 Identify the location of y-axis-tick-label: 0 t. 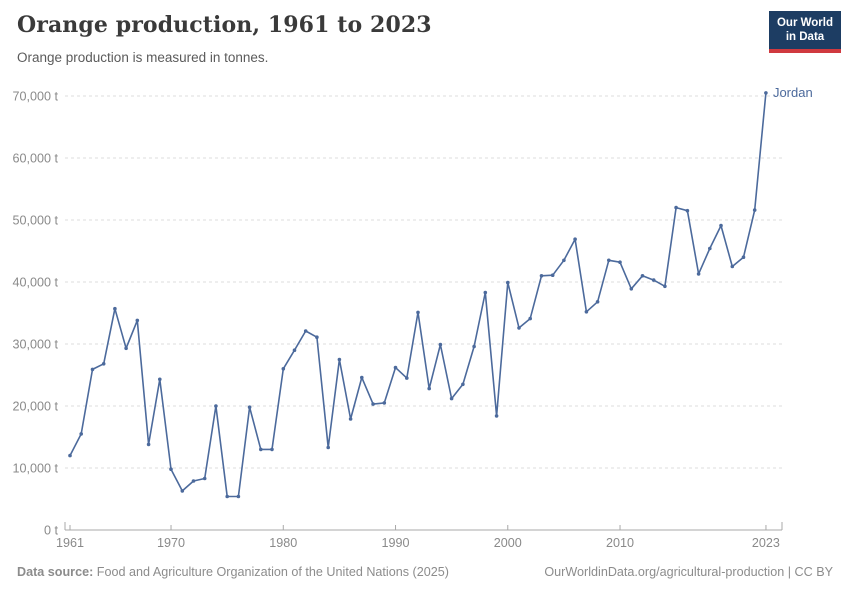
(51, 530).